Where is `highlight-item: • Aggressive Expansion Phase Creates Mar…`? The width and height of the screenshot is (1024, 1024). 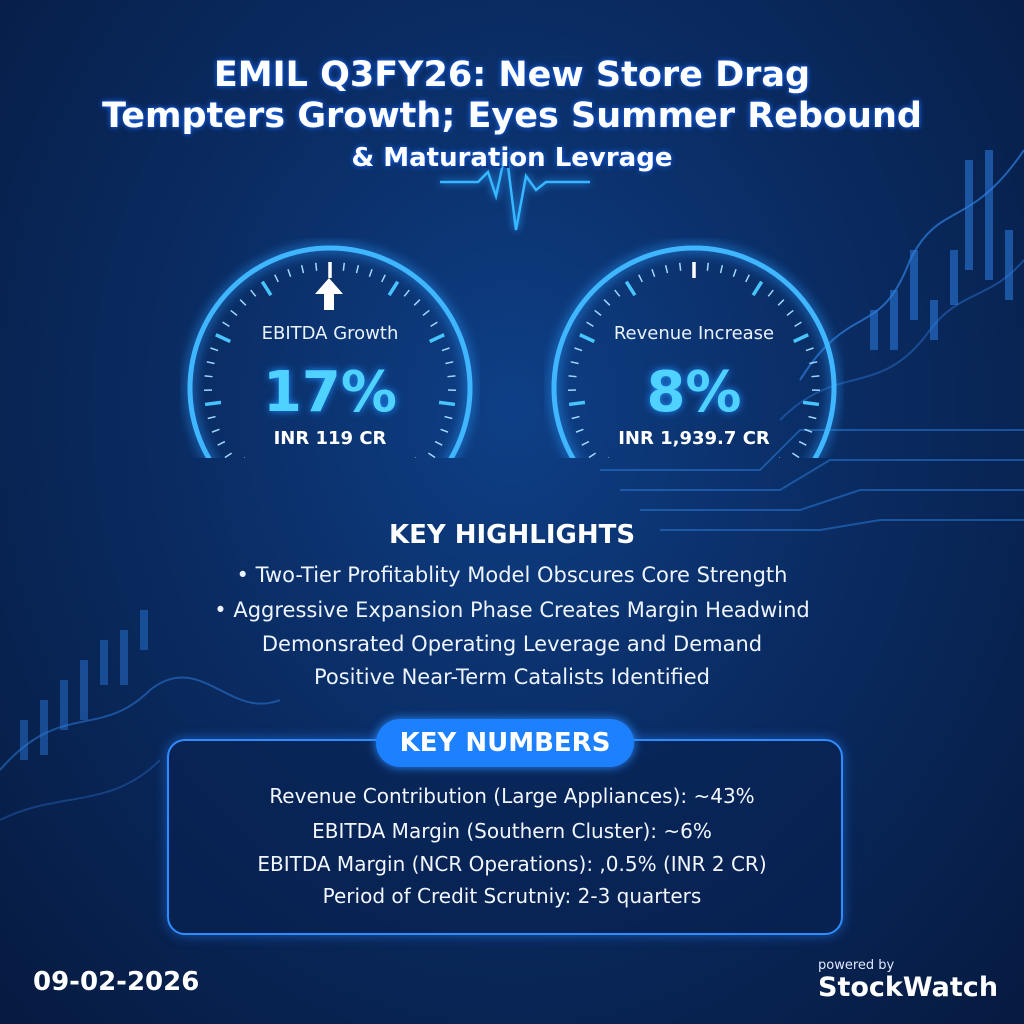 highlight-item: • Aggressive Expansion Phase Creates Mar… is located at coordinates (512, 610).